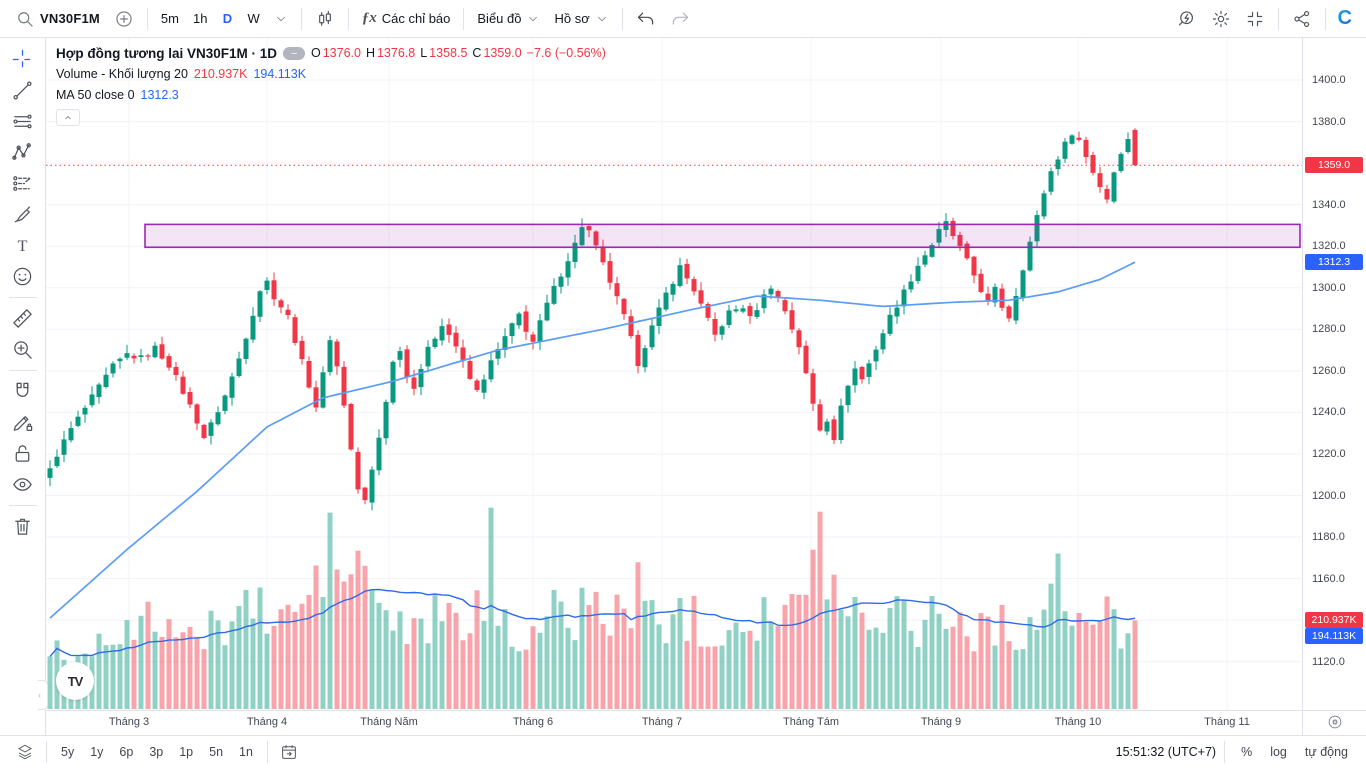 The width and height of the screenshot is (1366, 768). I want to click on price-tick: 1340.0, so click(1329, 205).